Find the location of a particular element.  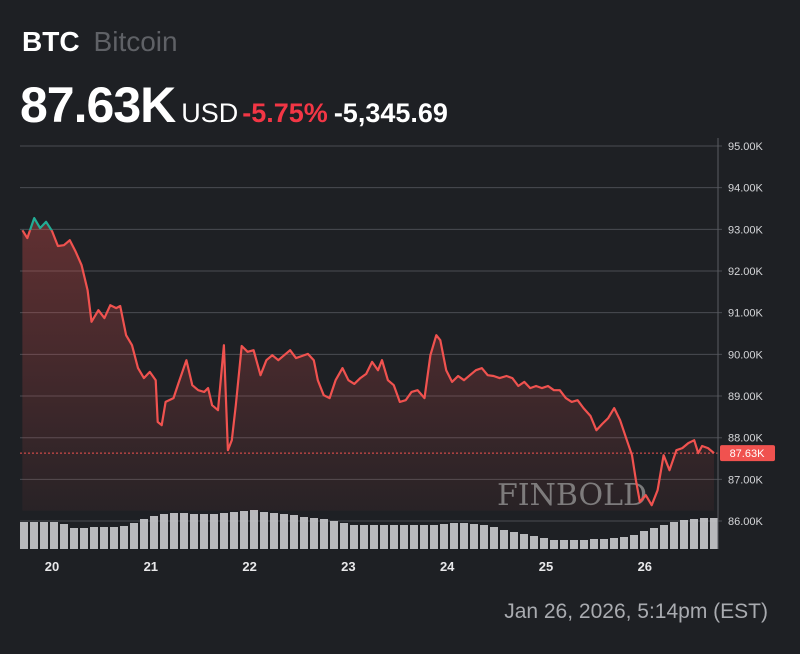

price-row: 87.63K USD -5.75% -5,345.69 is located at coordinates (234, 105).